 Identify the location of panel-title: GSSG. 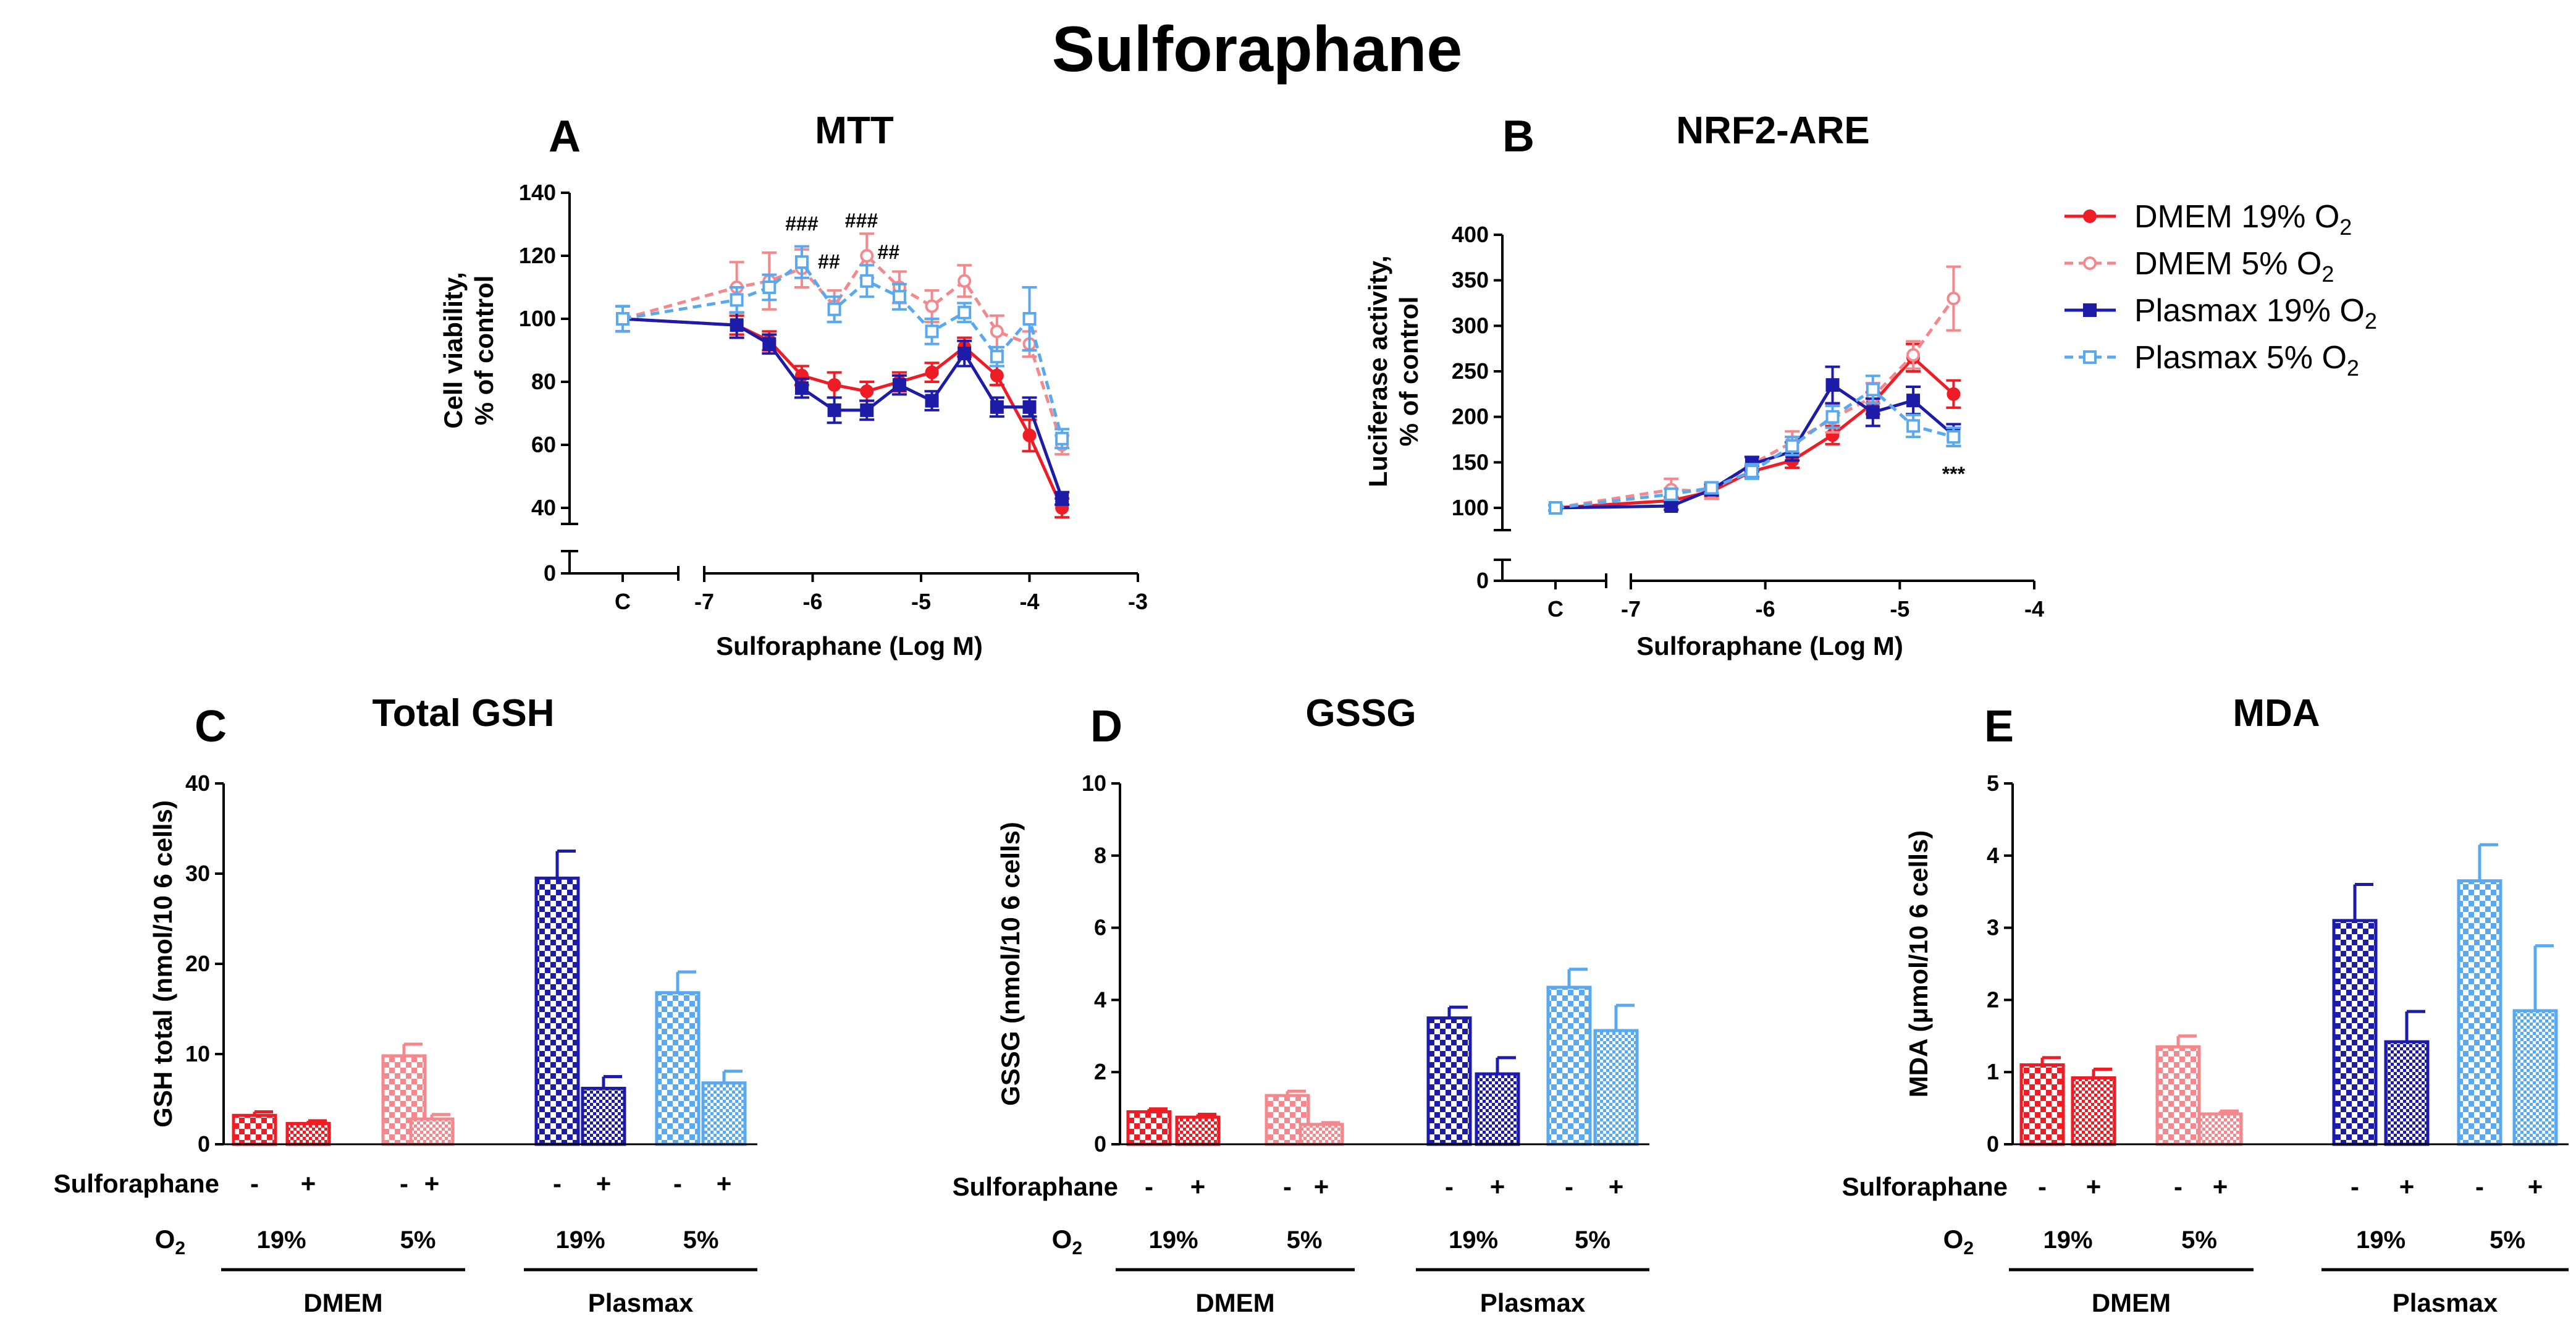
(1360, 713).